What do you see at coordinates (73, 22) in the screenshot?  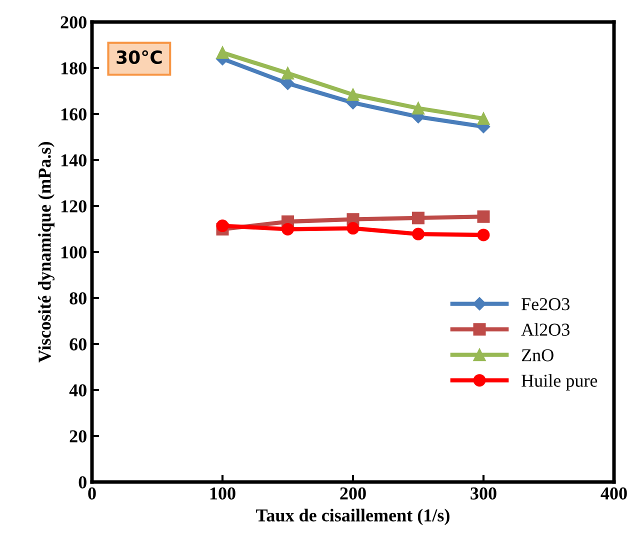 I see `y-tick-label: 200` at bounding box center [73, 22].